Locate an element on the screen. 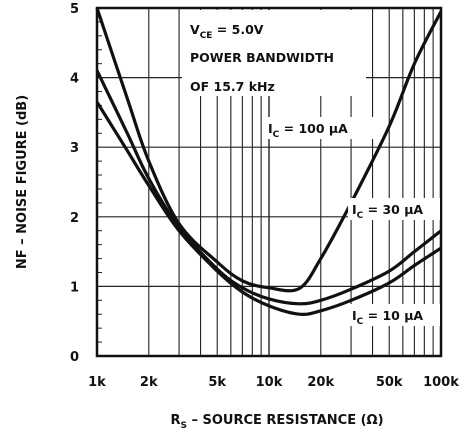 The width and height of the screenshot is (468, 436). y-tick-label: 3 is located at coordinates (74, 148).